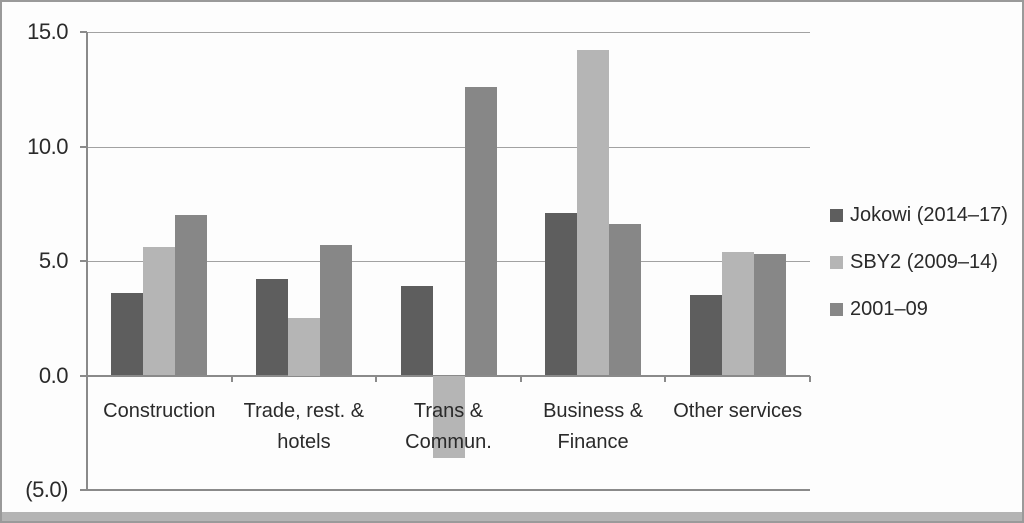  I want to click on gridline-y-10.0, so click(448, 147).